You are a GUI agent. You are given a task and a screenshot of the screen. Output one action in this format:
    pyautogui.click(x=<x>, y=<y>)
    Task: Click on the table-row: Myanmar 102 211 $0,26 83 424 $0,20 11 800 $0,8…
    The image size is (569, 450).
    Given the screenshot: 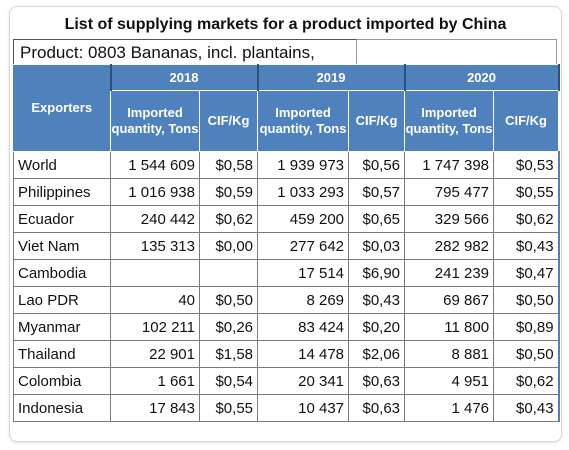 What is the action you would take?
    pyautogui.click(x=286, y=327)
    